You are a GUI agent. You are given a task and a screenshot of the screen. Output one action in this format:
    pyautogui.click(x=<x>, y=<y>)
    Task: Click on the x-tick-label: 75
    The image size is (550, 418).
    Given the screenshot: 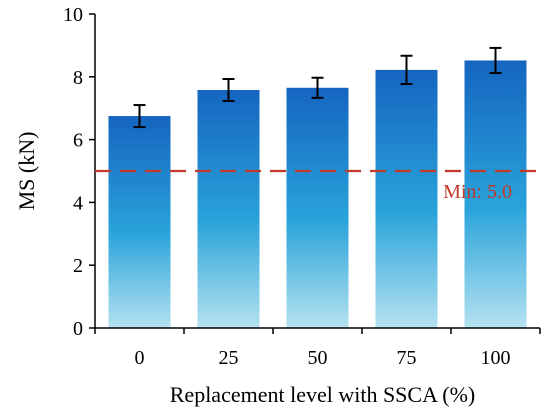 What is the action you would take?
    pyautogui.click(x=407, y=358)
    